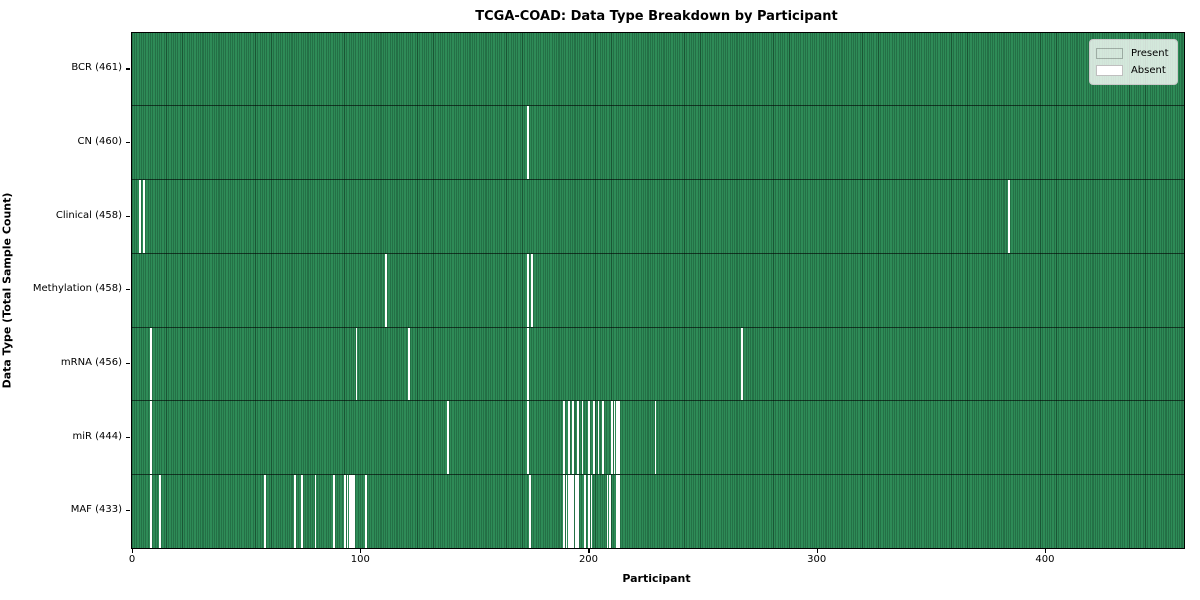 Image resolution: width=1200 pixels, height=600 pixels. I want to click on x-tick-label: 0, so click(132, 559).